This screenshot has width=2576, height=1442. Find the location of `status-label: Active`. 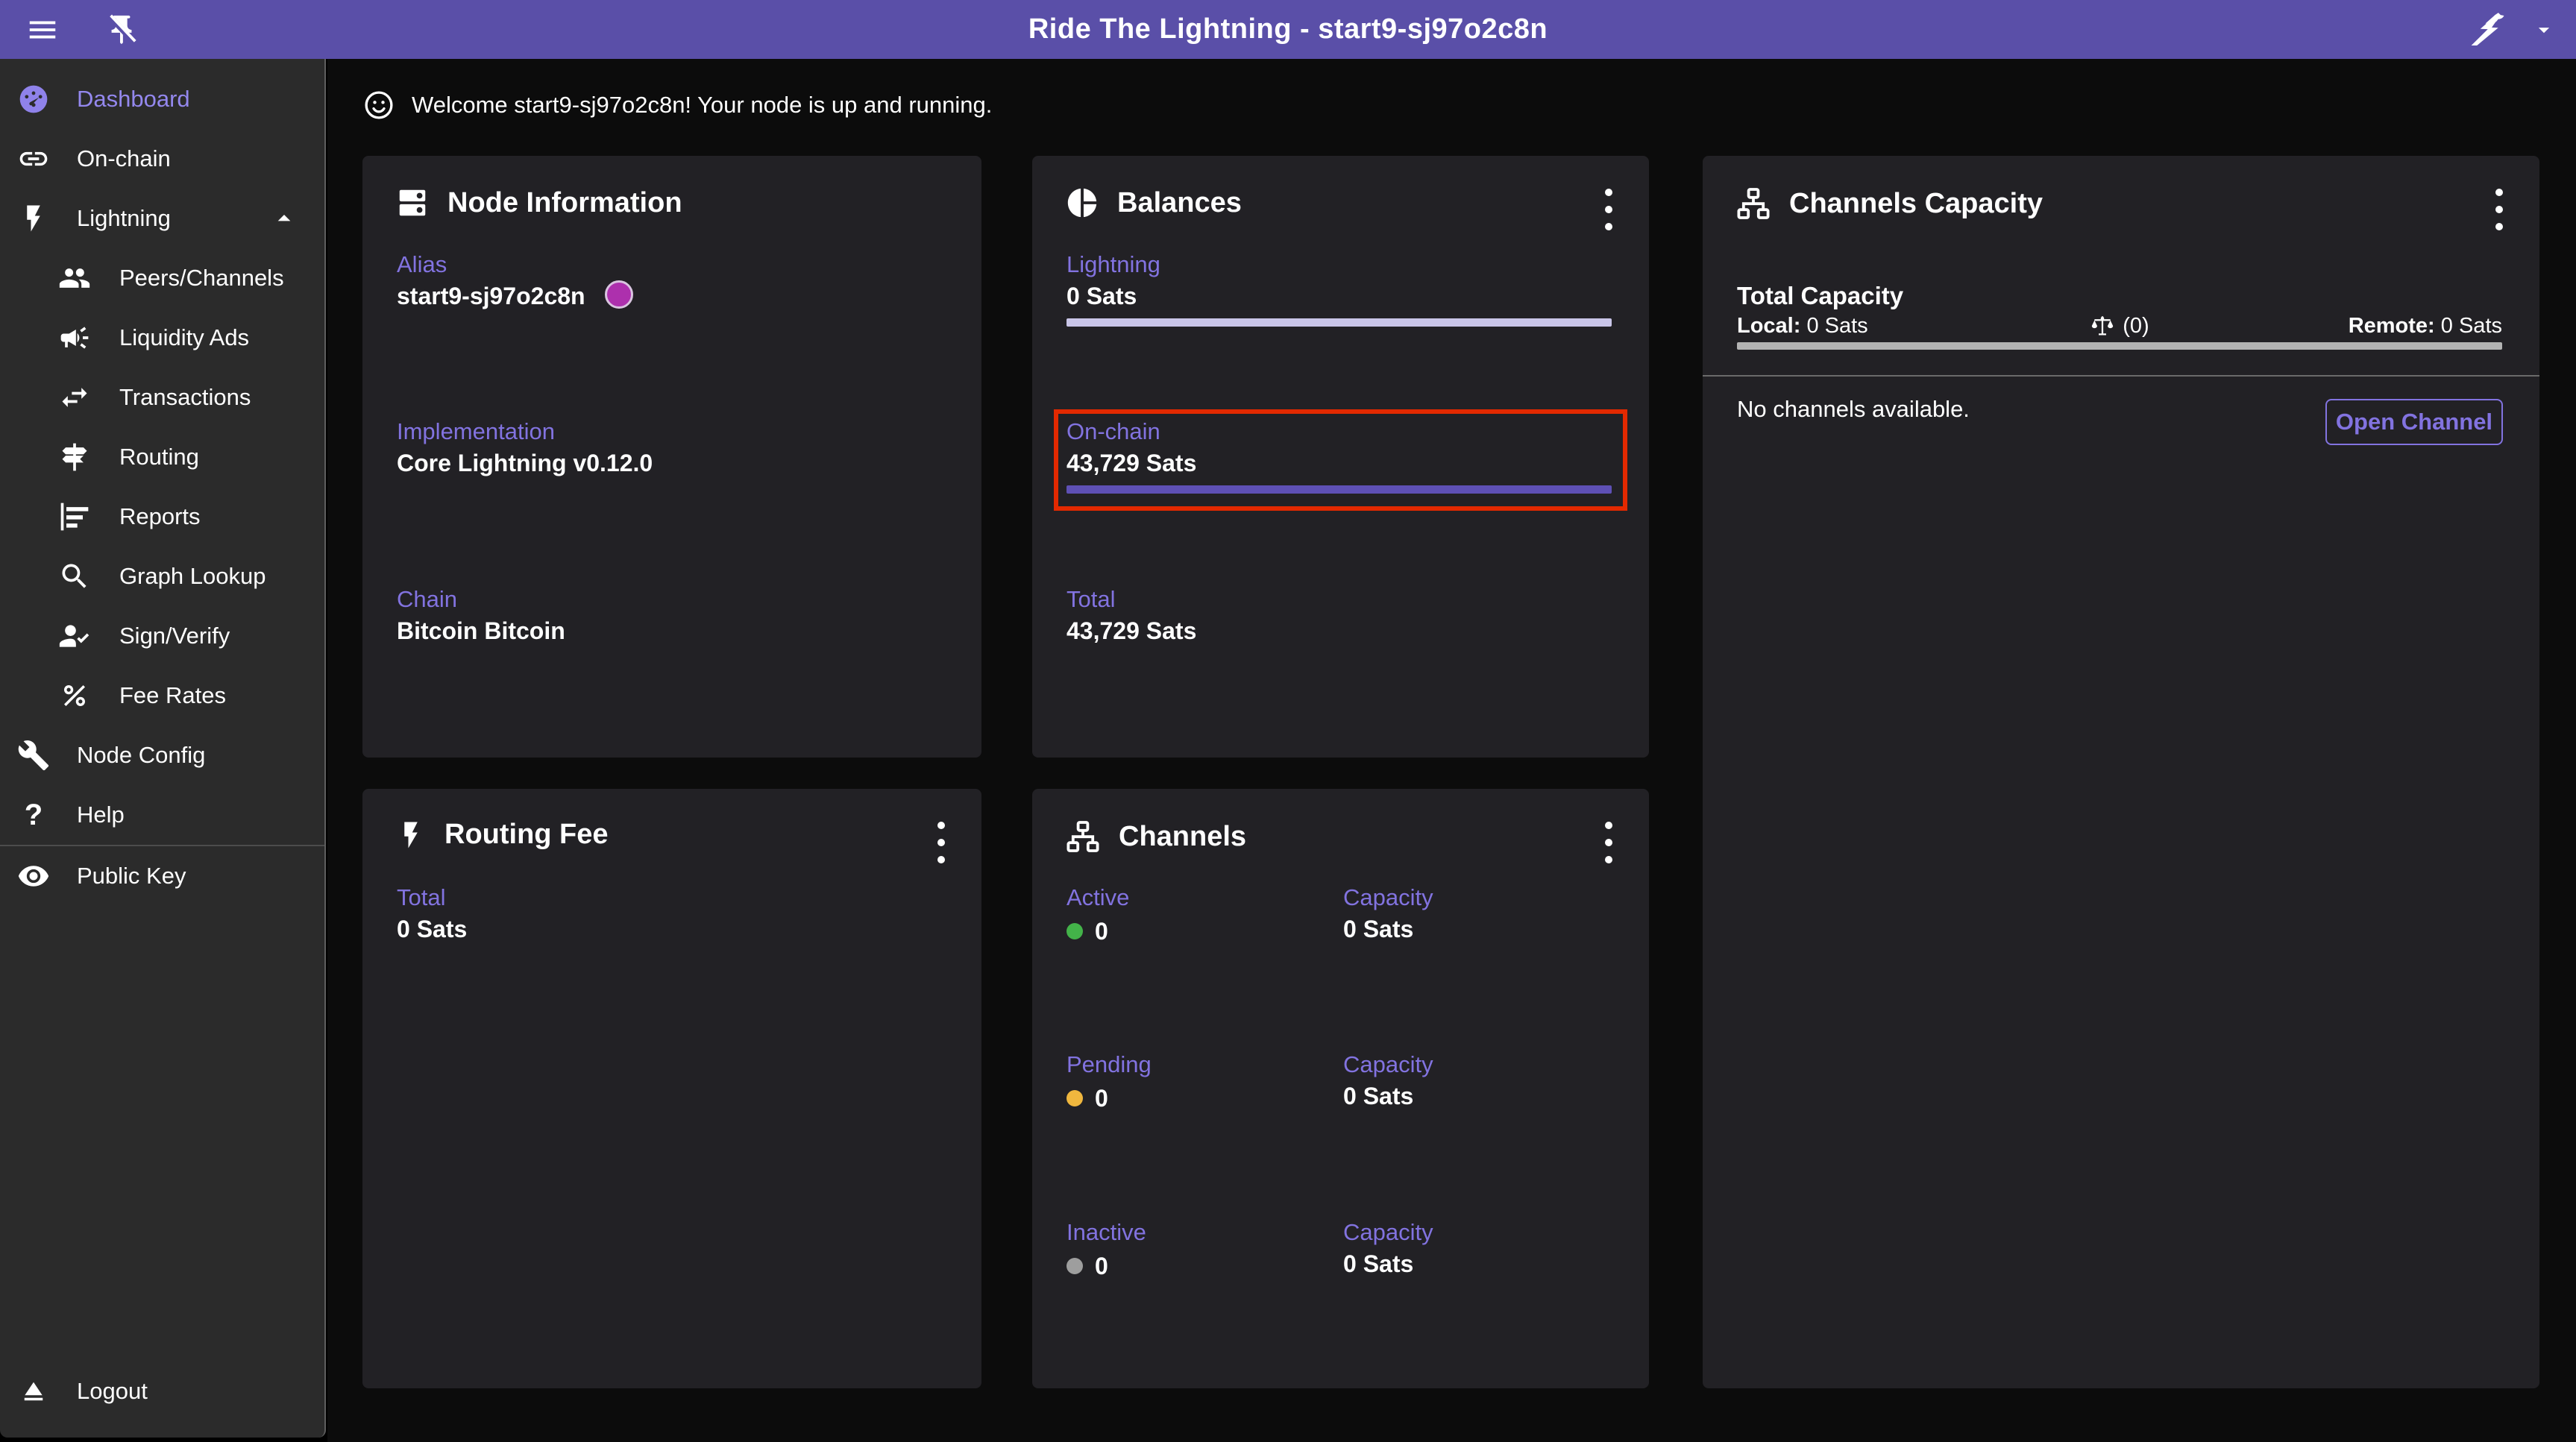

status-label: Active is located at coordinates (1098, 897).